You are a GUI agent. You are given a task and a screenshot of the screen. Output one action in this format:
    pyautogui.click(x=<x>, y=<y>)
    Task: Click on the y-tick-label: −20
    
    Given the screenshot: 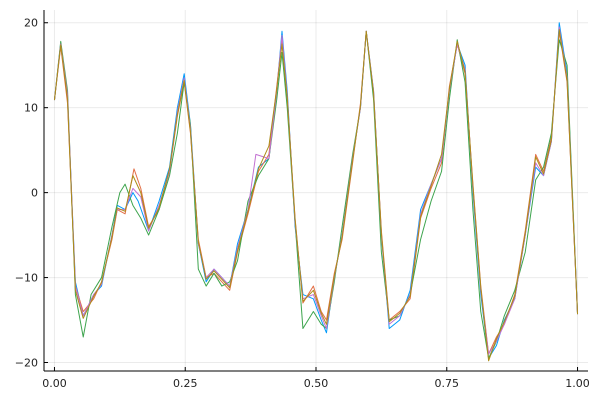 What is the action you would take?
    pyautogui.click(x=26, y=363)
    